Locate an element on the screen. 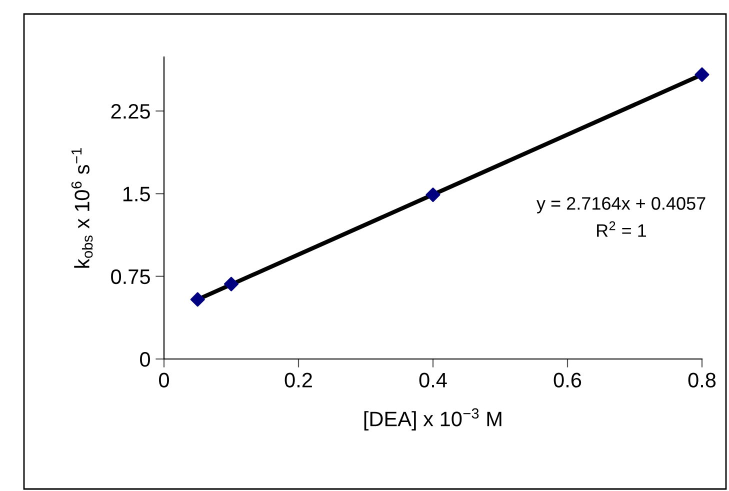 This screenshot has height=491, width=729. annotation: y = 2.7164x + 0.4057 is located at coordinates (621, 205).